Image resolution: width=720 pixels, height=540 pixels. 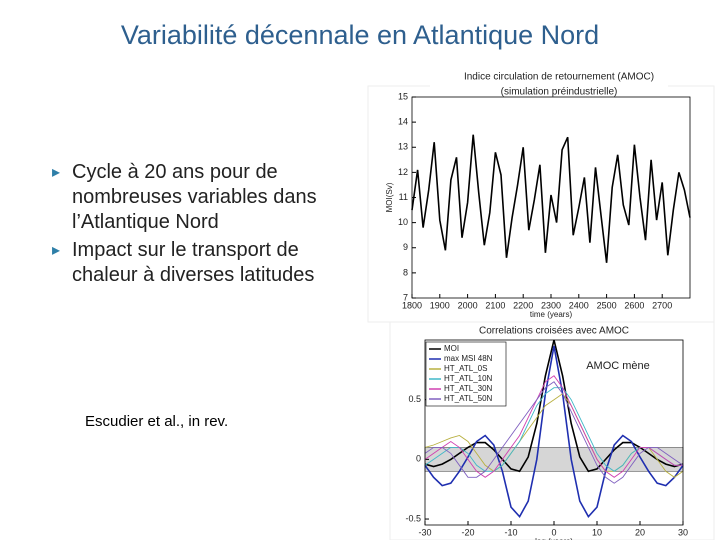 What do you see at coordinates (640, 532) in the screenshot?
I see `x-tick-label: 20` at bounding box center [640, 532].